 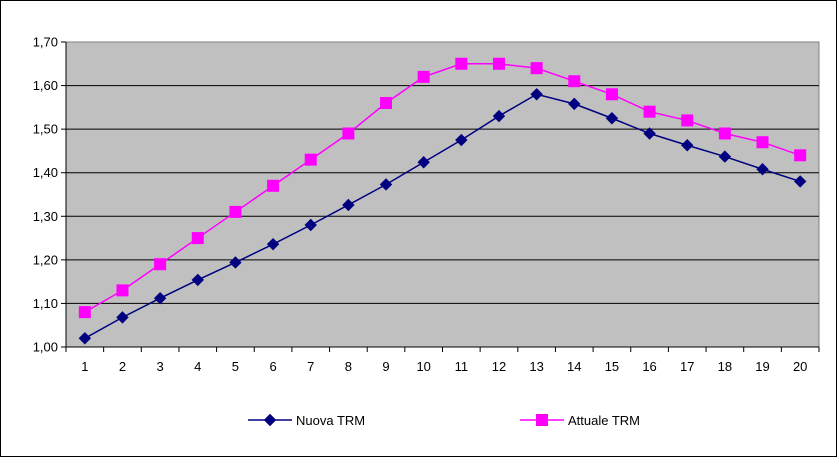 What do you see at coordinates (649, 366) in the screenshot?
I see `x-tick-label: 16` at bounding box center [649, 366].